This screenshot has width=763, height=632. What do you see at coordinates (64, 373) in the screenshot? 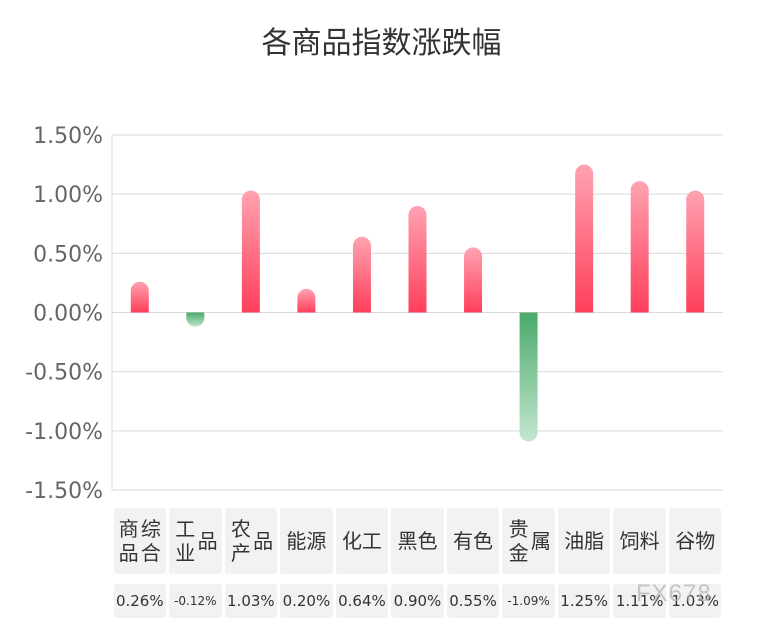
I see `y-tick-label: -0.50%` at bounding box center [64, 373].